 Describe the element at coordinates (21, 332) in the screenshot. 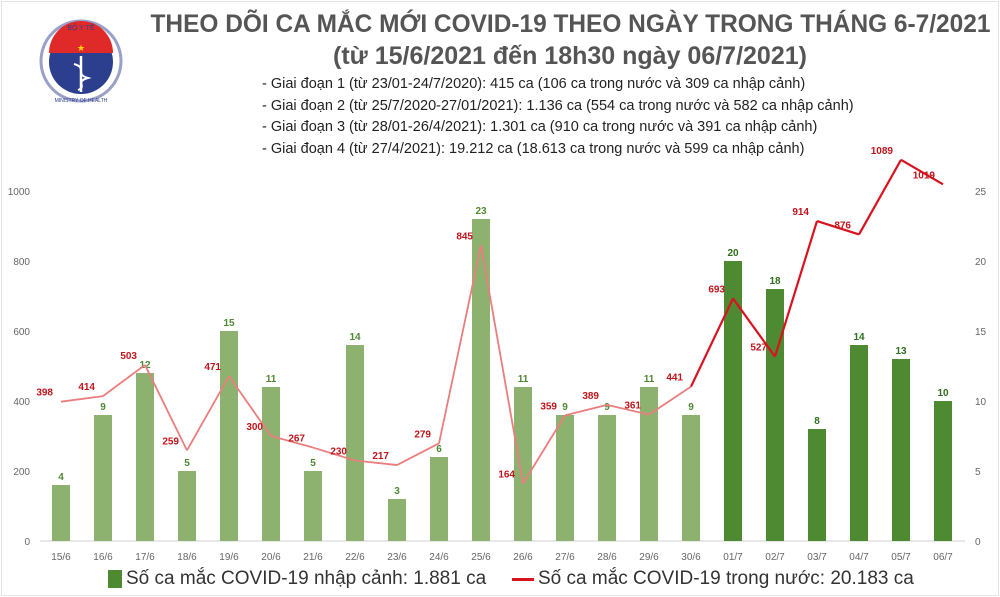

I see `left-tick-label: 600` at that location.